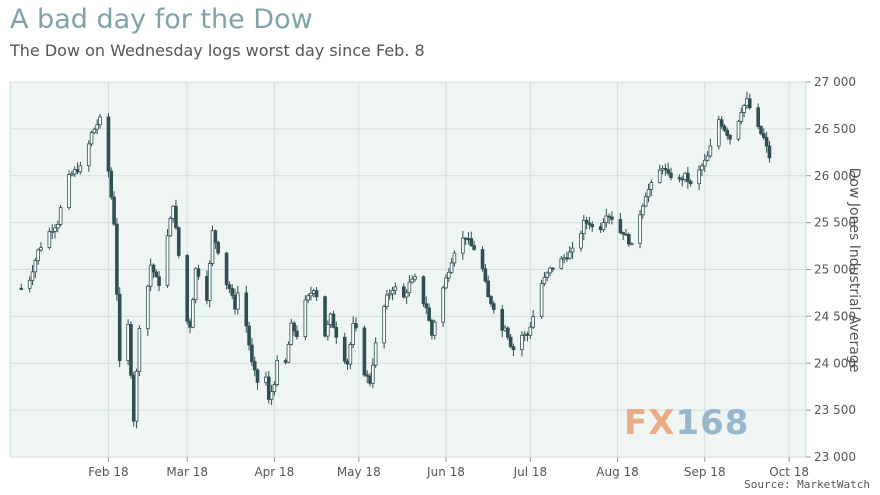  What do you see at coordinates (617, 472) in the screenshot?
I see `x-tick-label: Aug 18` at bounding box center [617, 472].